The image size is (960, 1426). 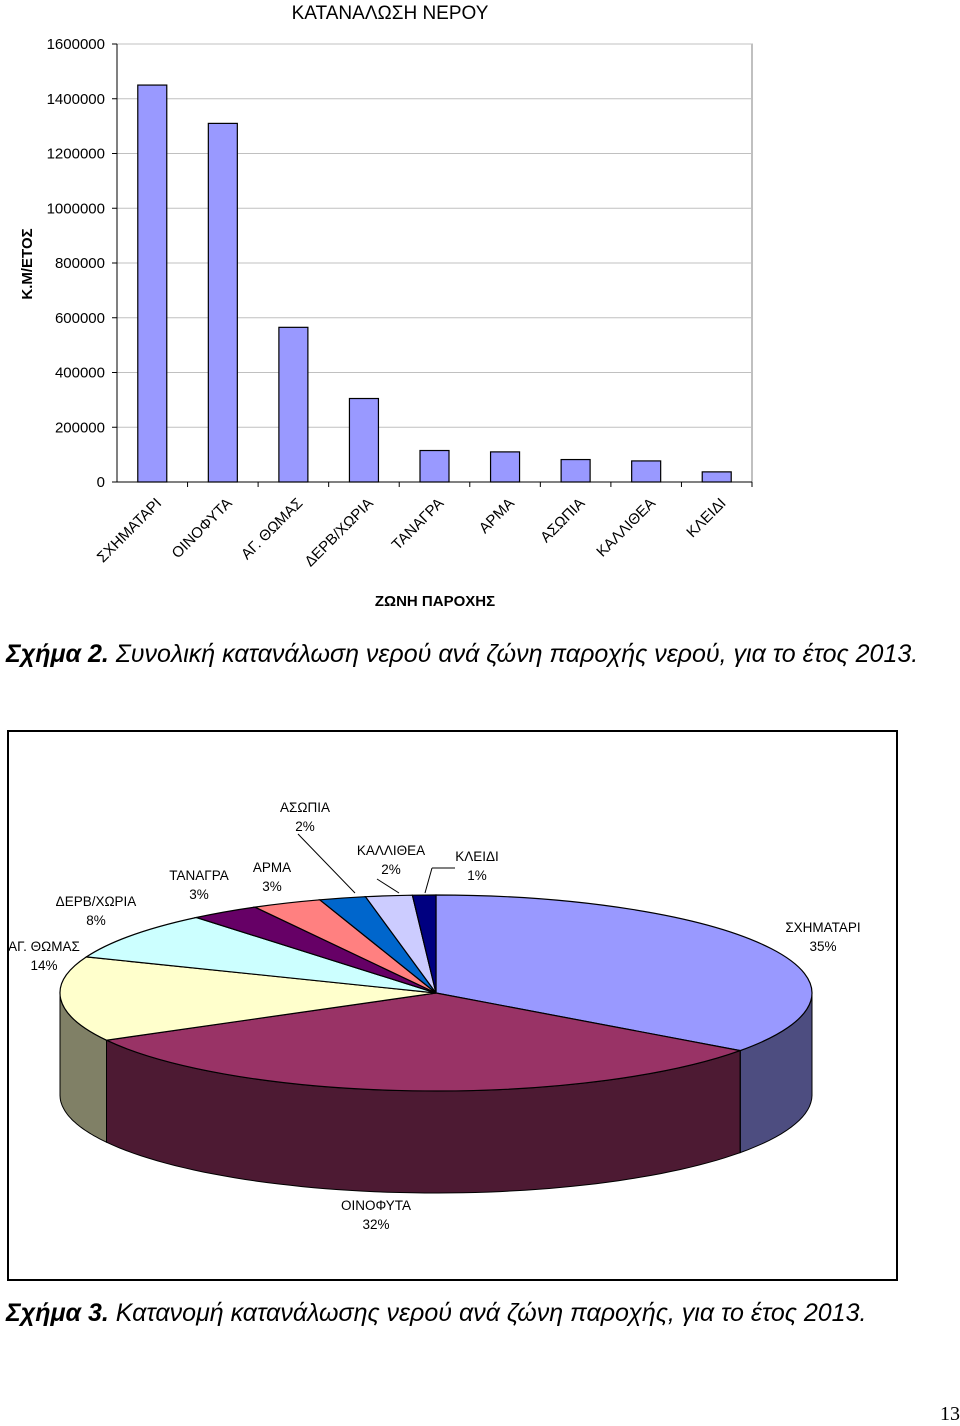 I want to click on pie-slice-label: ΑΓ. ΘΩΜΑΣ, so click(x=44, y=946).